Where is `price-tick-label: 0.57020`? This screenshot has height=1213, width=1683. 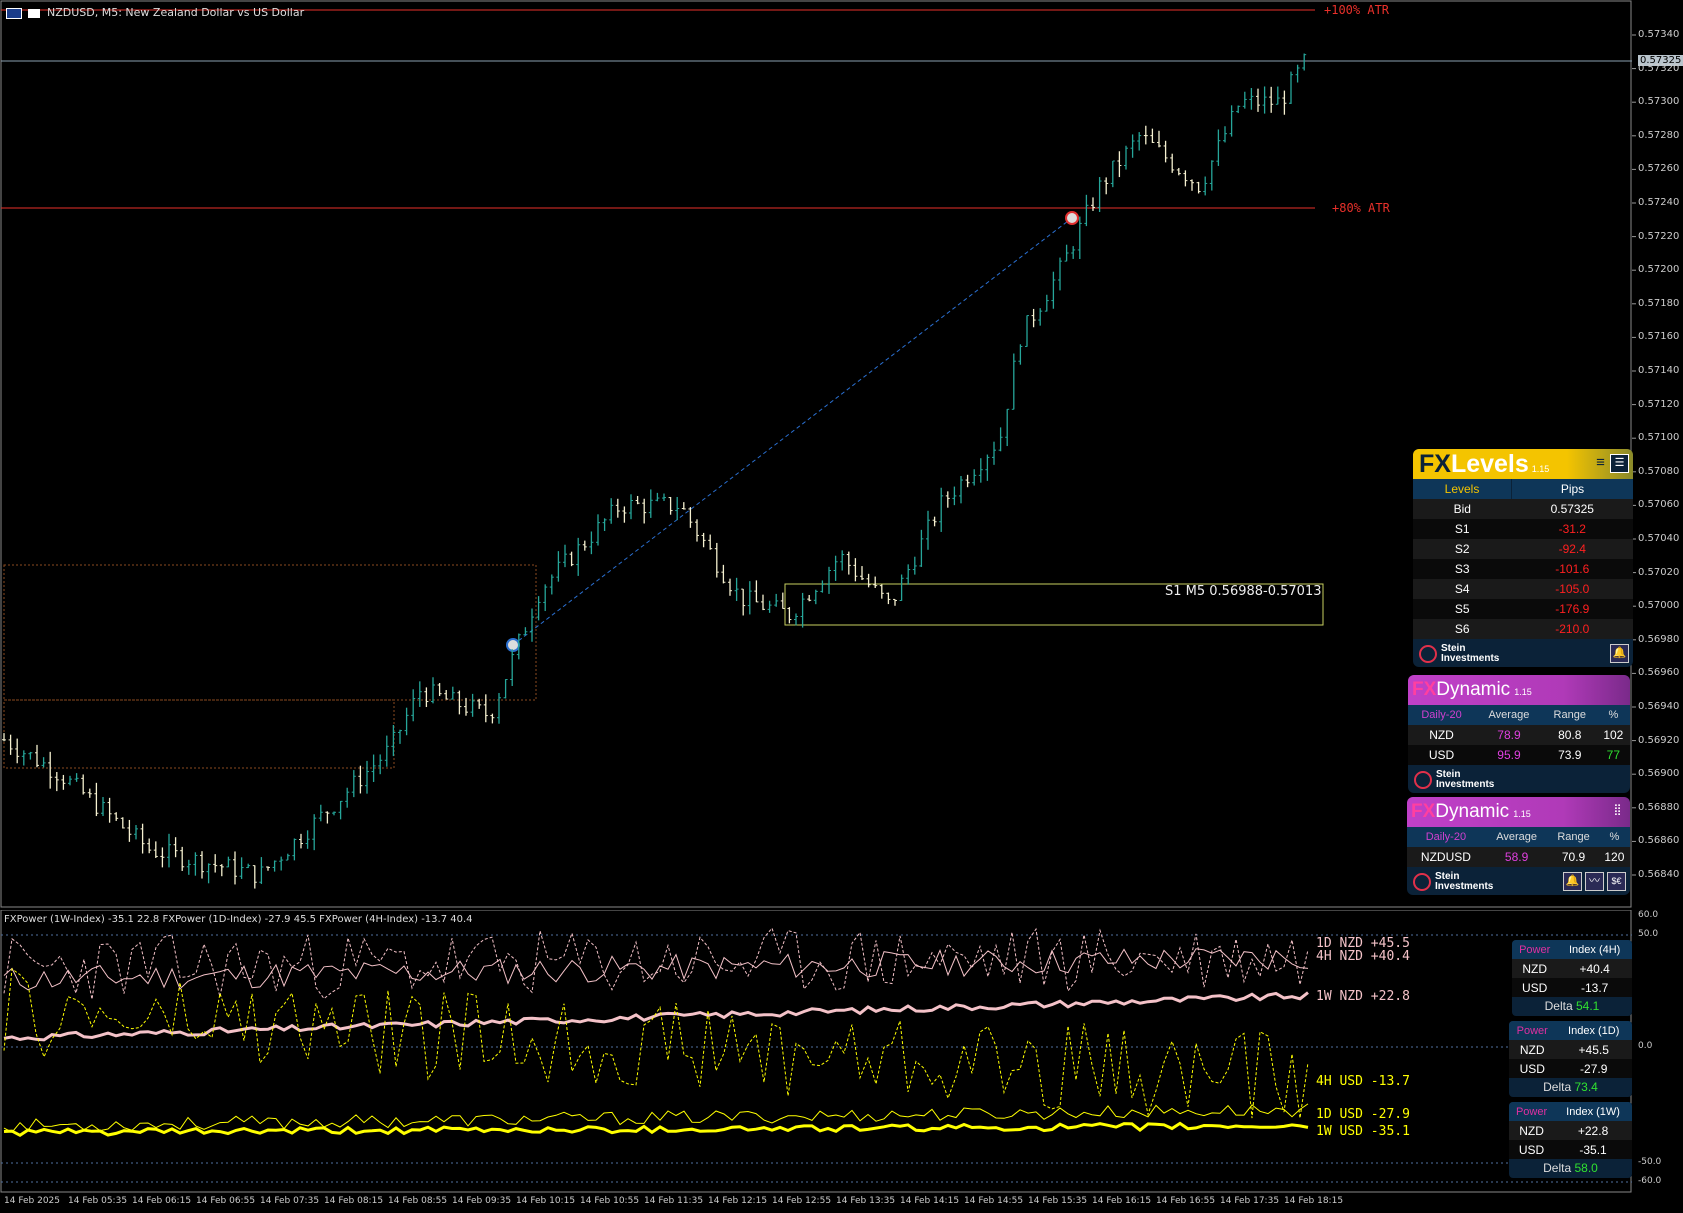
price-tick-label: 0.57020 is located at coordinates (1659, 572).